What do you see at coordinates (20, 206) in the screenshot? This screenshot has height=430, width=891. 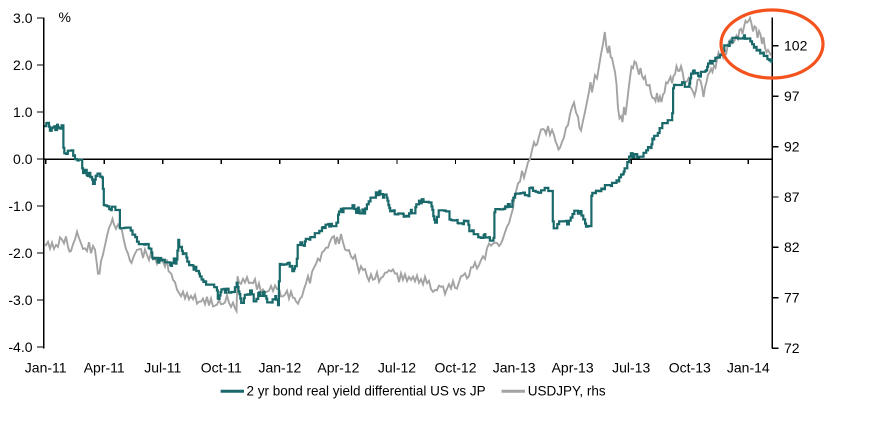 I see `svg-text: -1.0` at bounding box center [20, 206].